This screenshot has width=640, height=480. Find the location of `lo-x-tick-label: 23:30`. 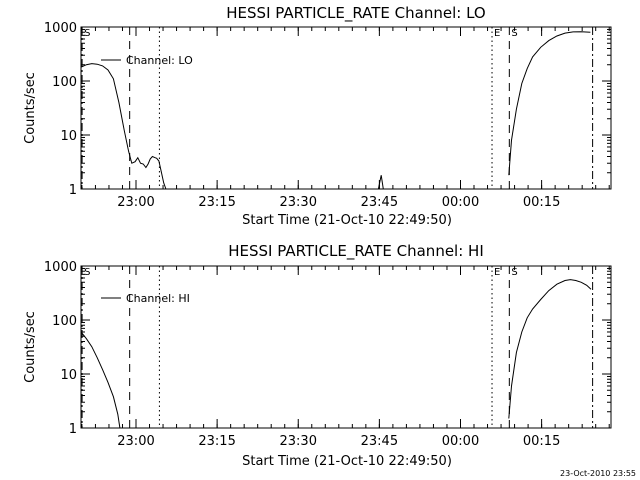

lo-x-tick-label: 23:30 is located at coordinates (298, 202).